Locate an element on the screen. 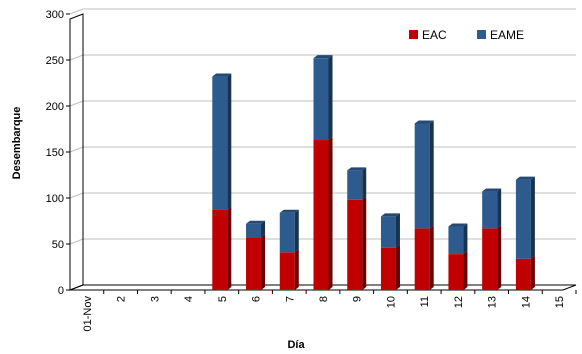 This screenshot has height=354, width=582. legend-swatch-eame is located at coordinates (481, 34).